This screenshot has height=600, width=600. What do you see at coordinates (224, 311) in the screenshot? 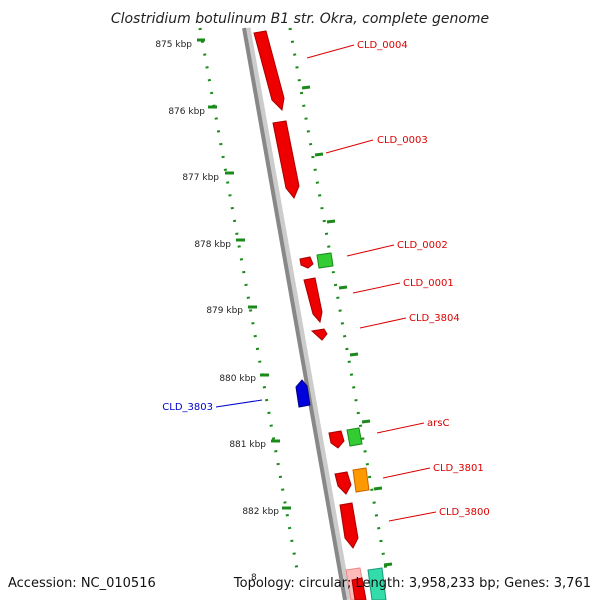
I see `tick-label: 879 kbp` at bounding box center [224, 311].